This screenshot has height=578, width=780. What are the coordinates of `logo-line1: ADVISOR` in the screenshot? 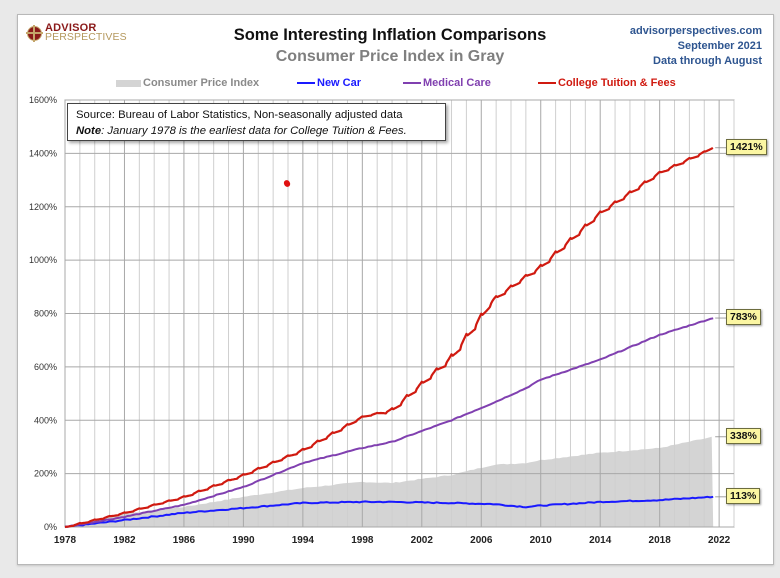 It's located at (71, 28).